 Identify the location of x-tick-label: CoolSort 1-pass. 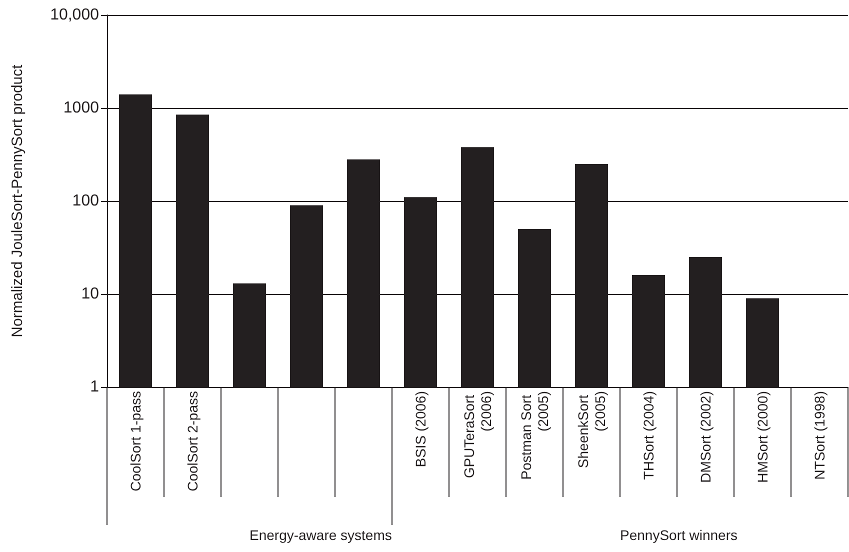
(136, 441).